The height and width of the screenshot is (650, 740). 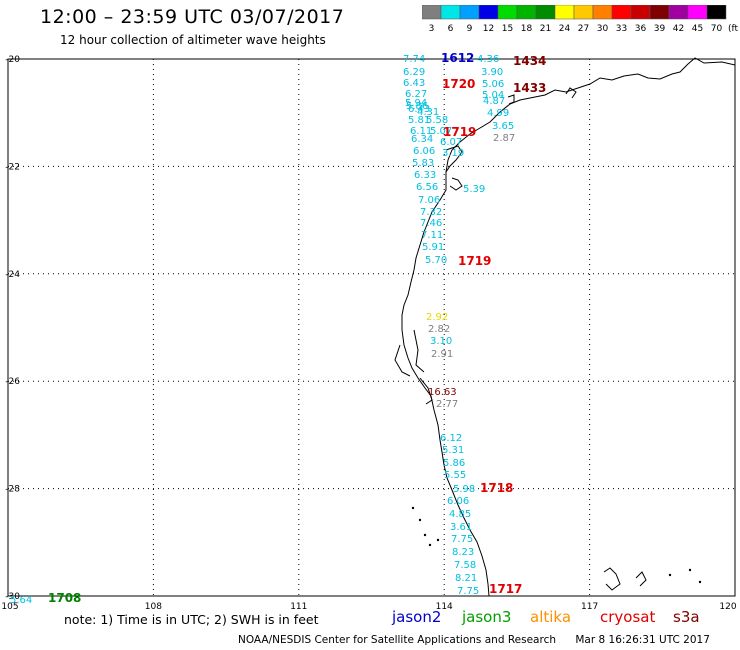 I want to click on wave-height-label: 8.21, so click(x=466, y=578).